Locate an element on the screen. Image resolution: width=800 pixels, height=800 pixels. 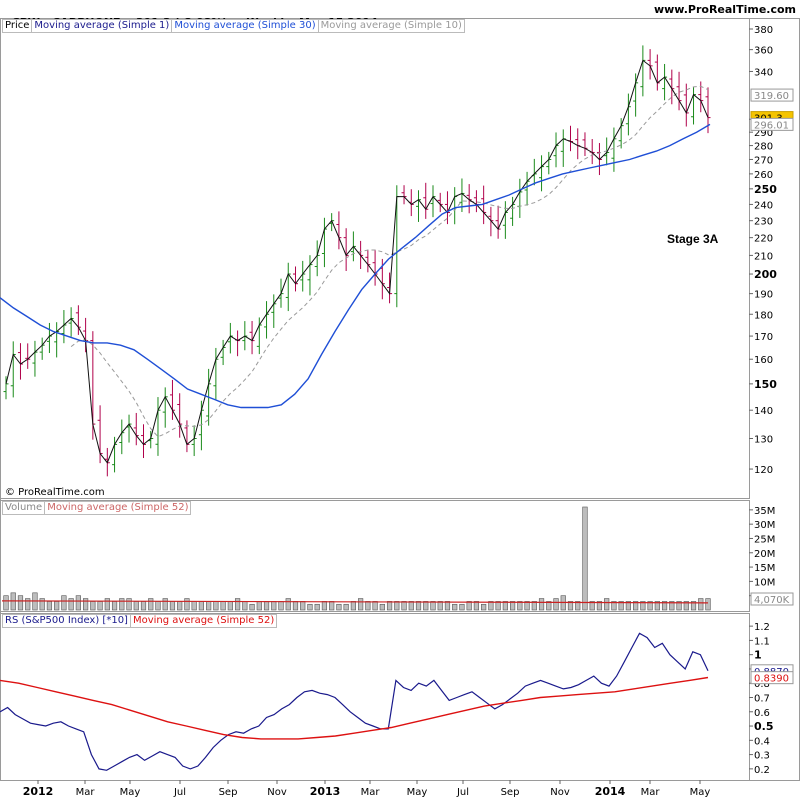
rs-tick-label: 0.3 is located at coordinates (762, 756).